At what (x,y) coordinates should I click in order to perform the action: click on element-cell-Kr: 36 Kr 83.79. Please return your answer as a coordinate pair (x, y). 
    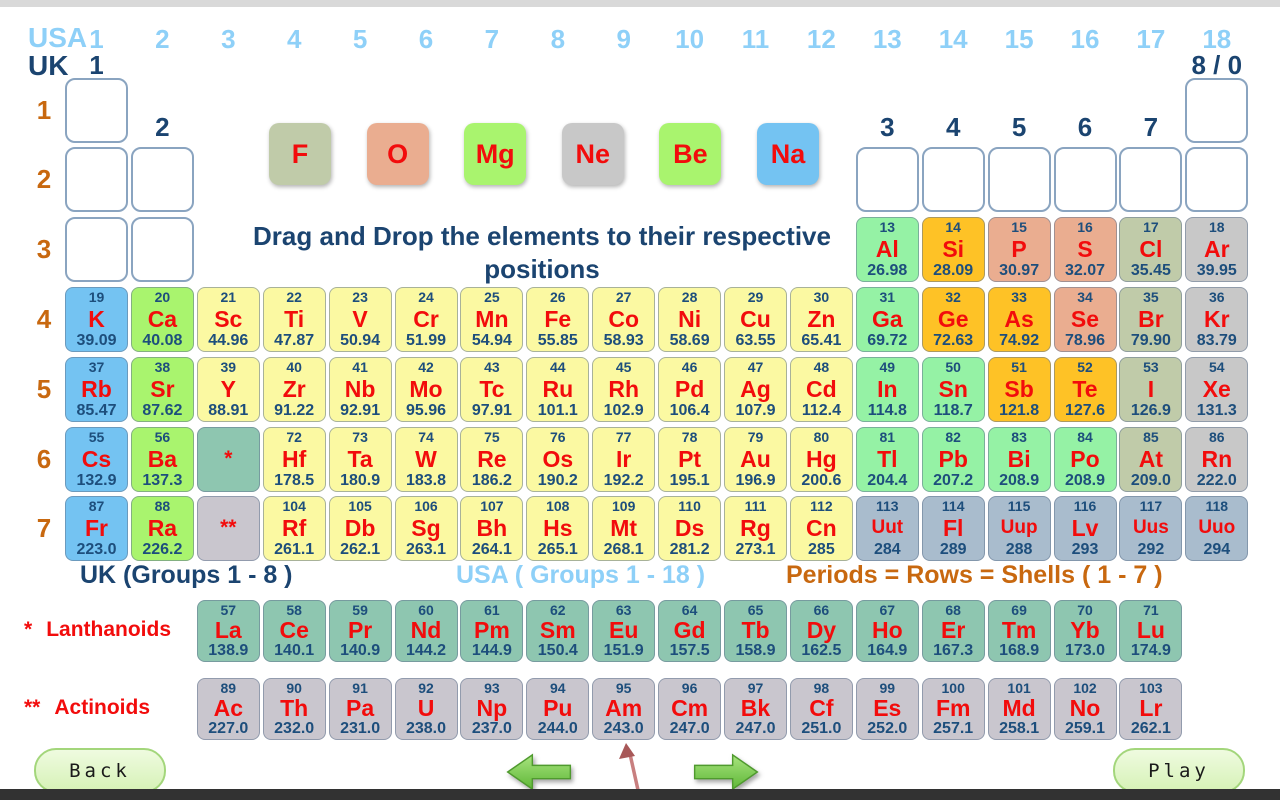
    Looking at the image, I should click on (1217, 319).